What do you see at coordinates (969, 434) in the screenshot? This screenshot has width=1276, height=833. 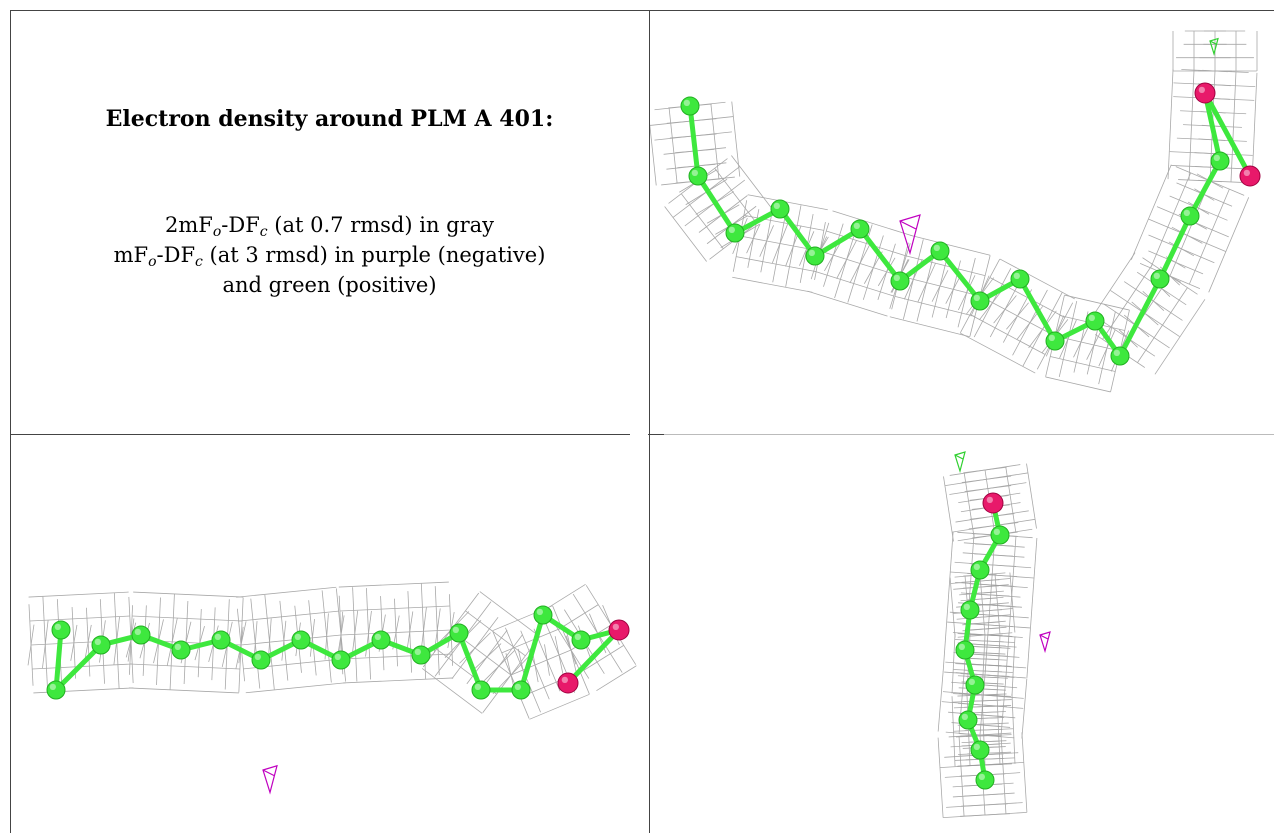 I see `horizontal-divider-right` at bounding box center [969, 434].